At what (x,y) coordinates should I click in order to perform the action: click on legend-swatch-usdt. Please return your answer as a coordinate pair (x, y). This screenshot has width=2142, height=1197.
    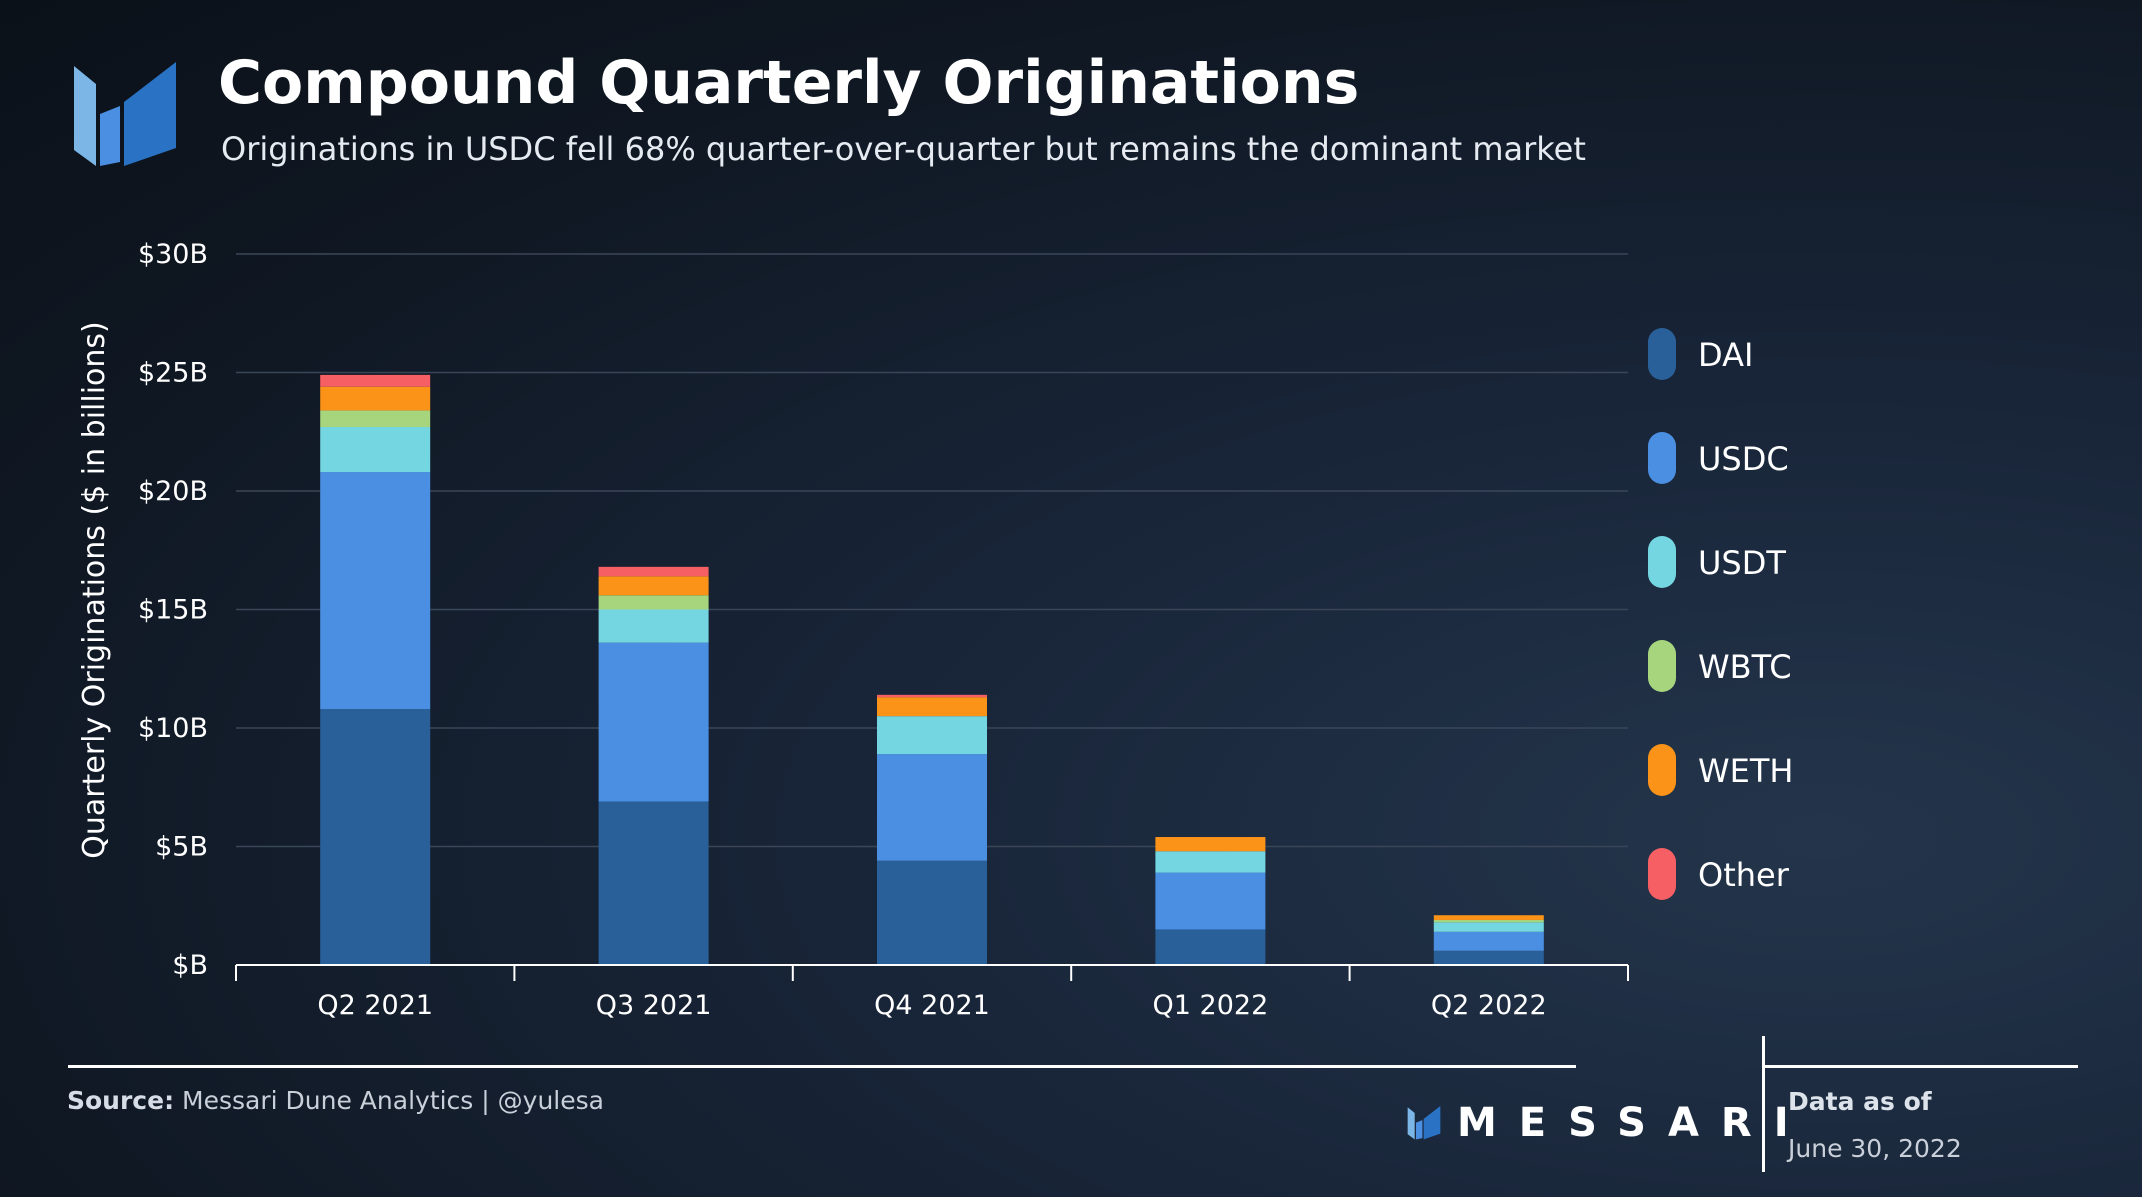
    Looking at the image, I should click on (1662, 562).